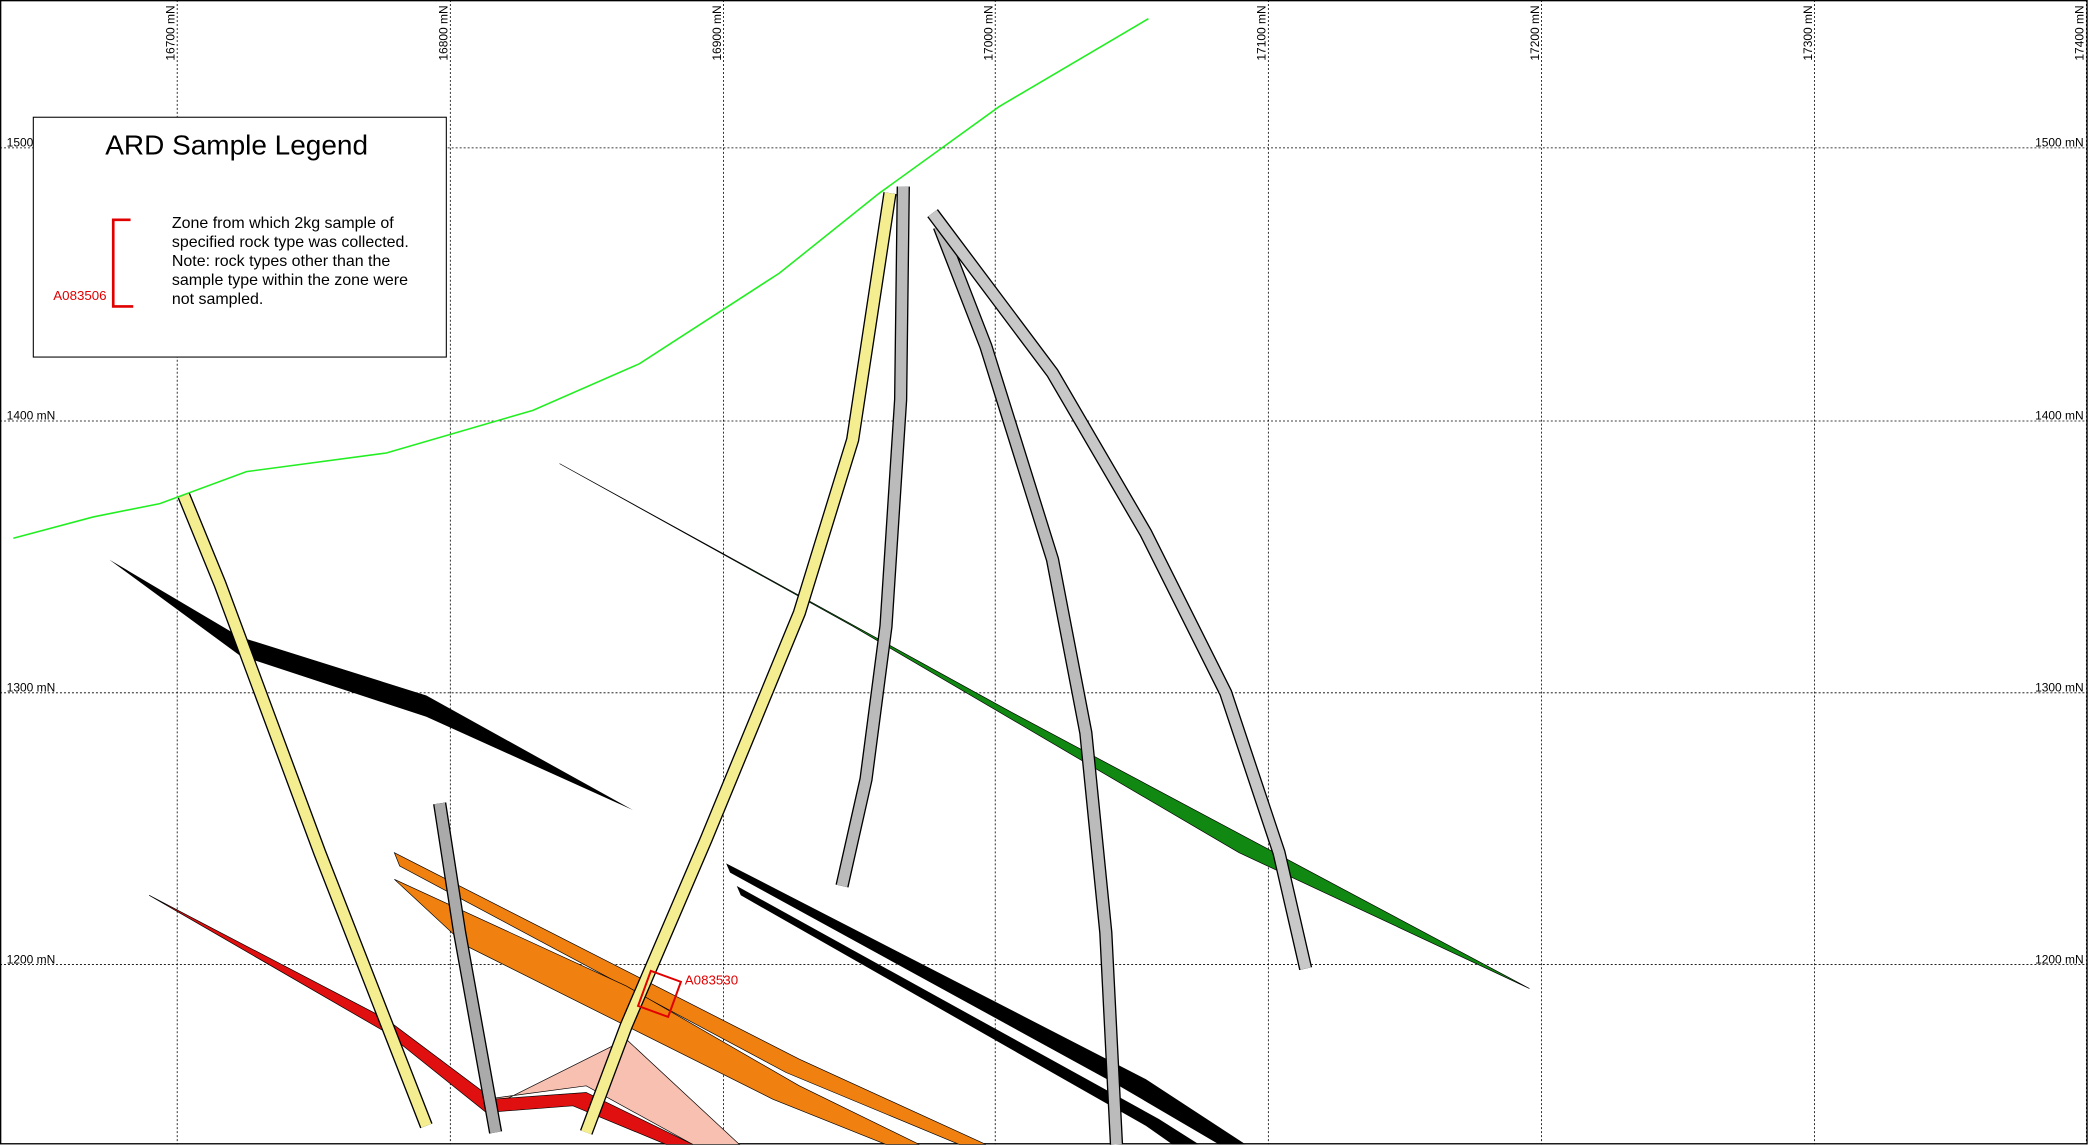 The width and height of the screenshot is (2089, 1145). I want to click on red-band, so click(421, 1020).